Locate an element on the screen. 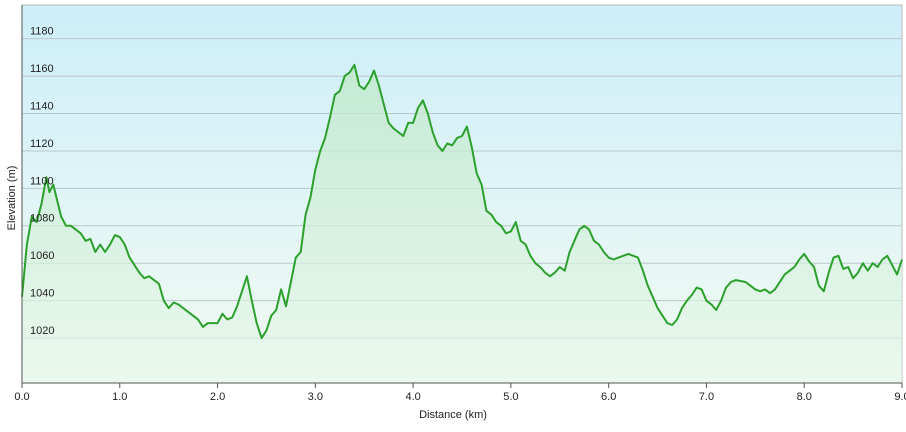 The image size is (906, 432). x-tick-label: 1.0 is located at coordinates (119, 397).